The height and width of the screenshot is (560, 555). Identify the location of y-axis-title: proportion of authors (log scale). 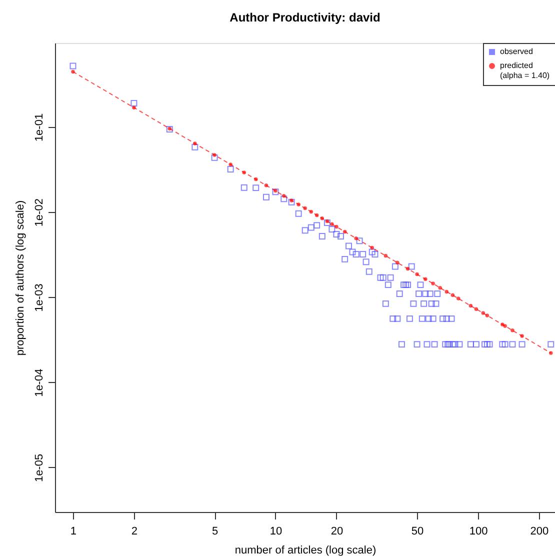
(20, 278).